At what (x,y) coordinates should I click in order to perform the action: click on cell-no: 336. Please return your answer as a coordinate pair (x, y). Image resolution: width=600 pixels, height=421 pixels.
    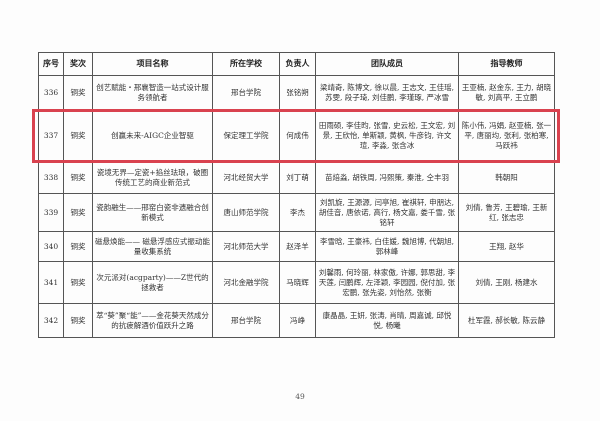
    Looking at the image, I should click on (51, 92).